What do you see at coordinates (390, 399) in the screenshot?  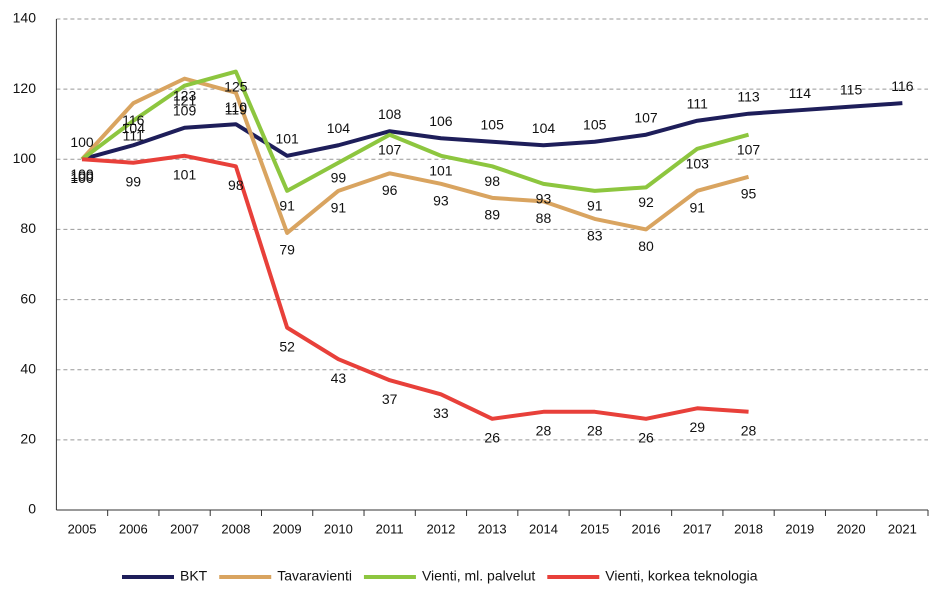 I see `data-label: 37` at bounding box center [390, 399].